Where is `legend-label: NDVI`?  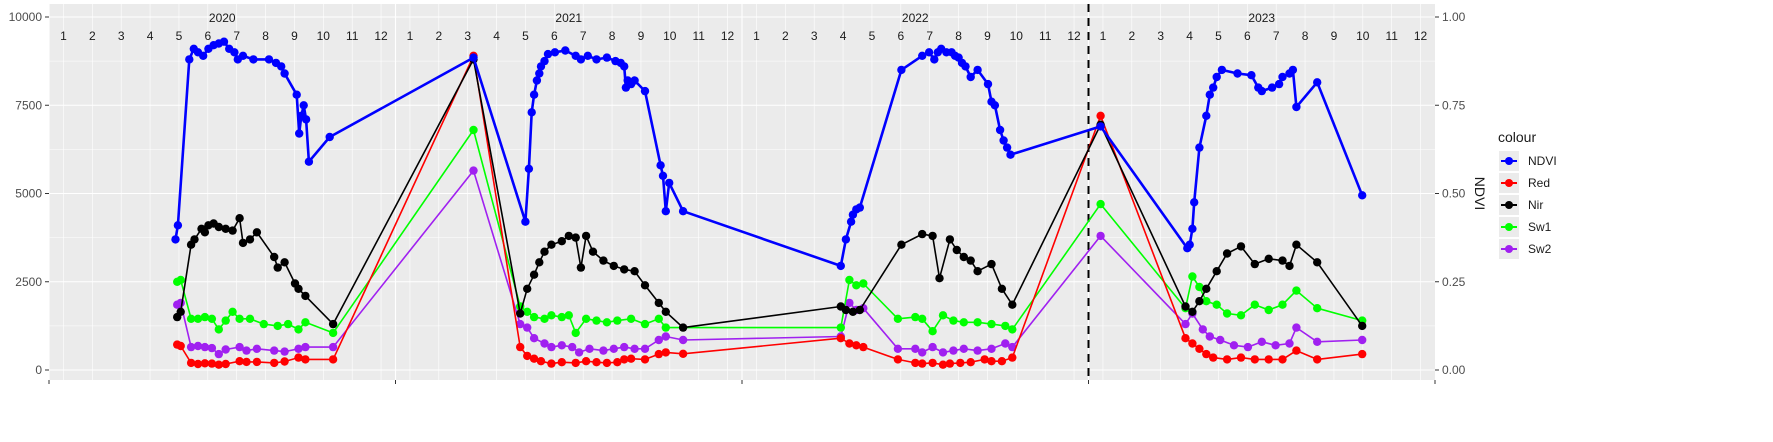 legend-label: NDVI is located at coordinates (1542, 161).